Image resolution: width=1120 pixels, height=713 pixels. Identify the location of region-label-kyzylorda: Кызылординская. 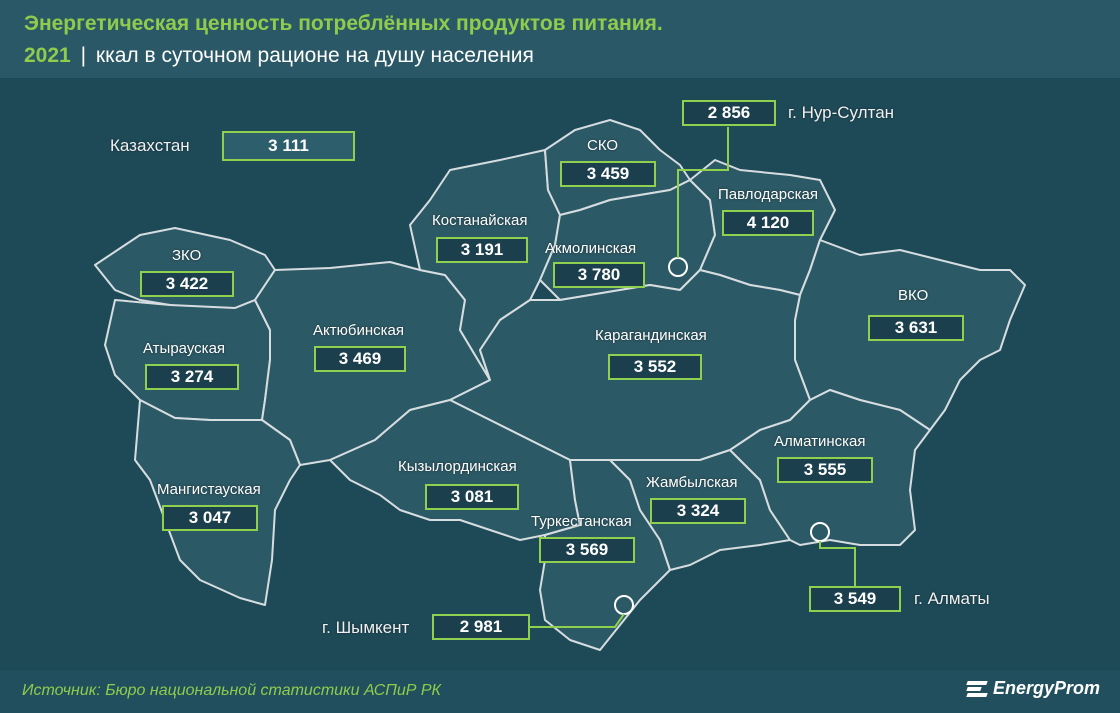
(457, 466).